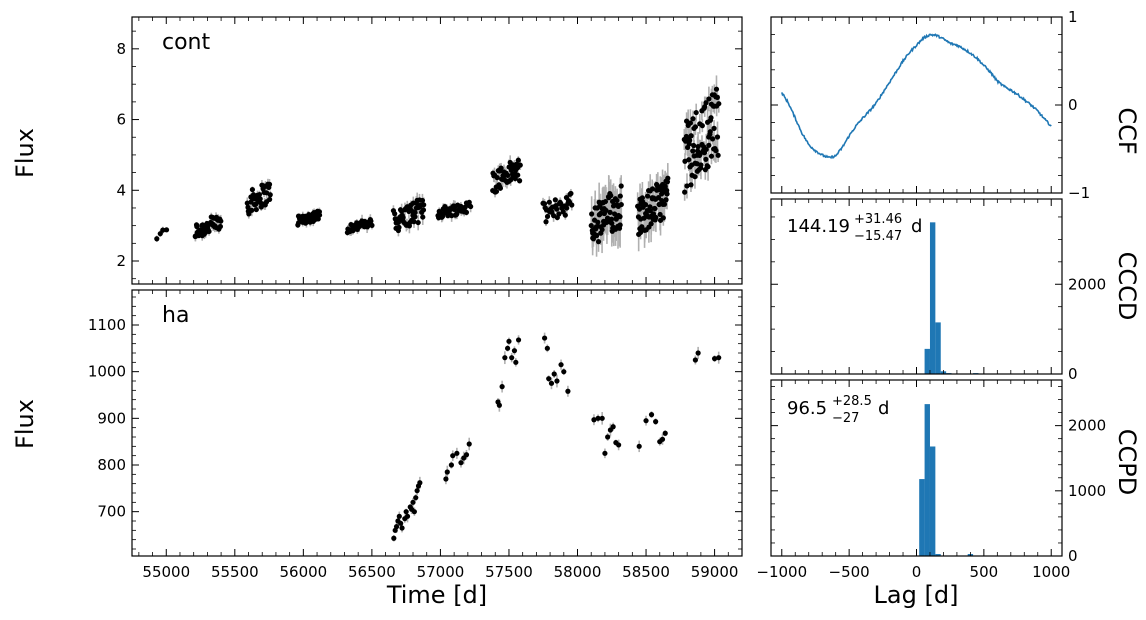 This screenshot has height=620, width=1146. I want to click on x-tick-label: 57000, so click(441, 572).